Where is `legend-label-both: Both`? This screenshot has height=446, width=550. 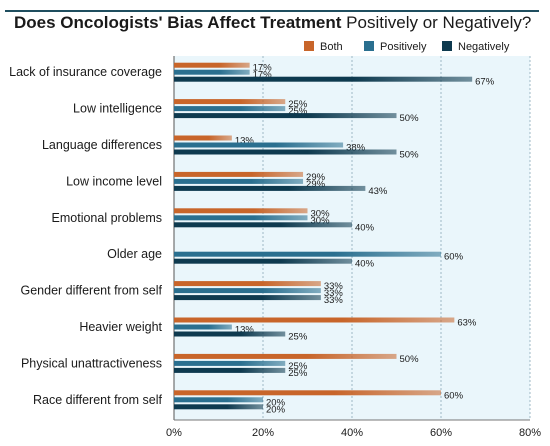
legend-label-both: Both is located at coordinates (331, 47).